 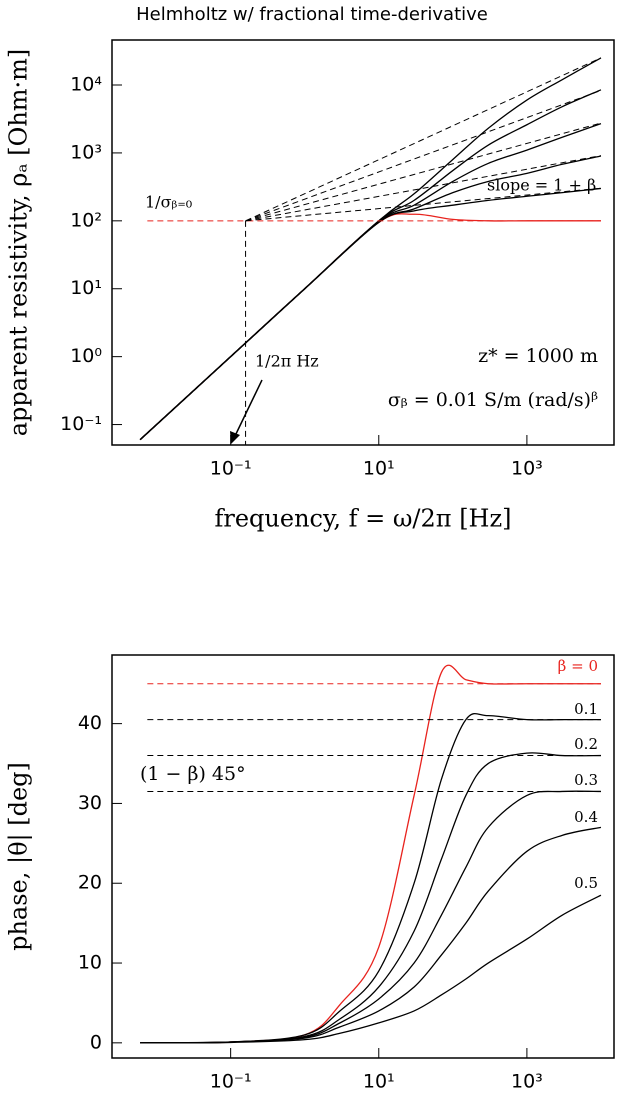 I want to click on y-tick-label: 30, so click(x=90, y=803).